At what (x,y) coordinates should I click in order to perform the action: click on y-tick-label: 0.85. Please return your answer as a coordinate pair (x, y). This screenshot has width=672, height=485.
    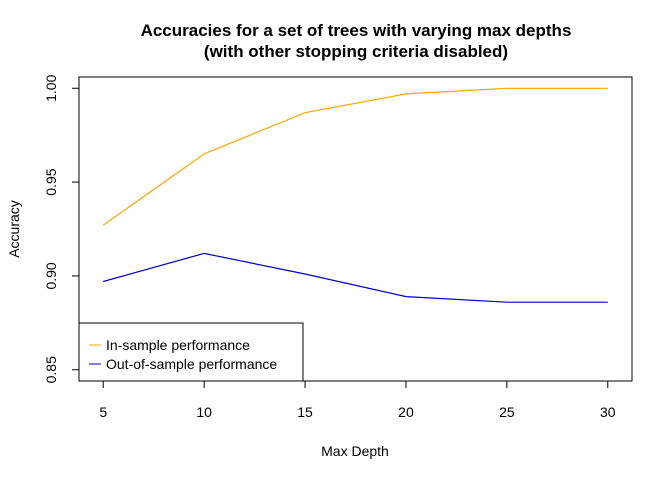
    Looking at the image, I should click on (51, 369).